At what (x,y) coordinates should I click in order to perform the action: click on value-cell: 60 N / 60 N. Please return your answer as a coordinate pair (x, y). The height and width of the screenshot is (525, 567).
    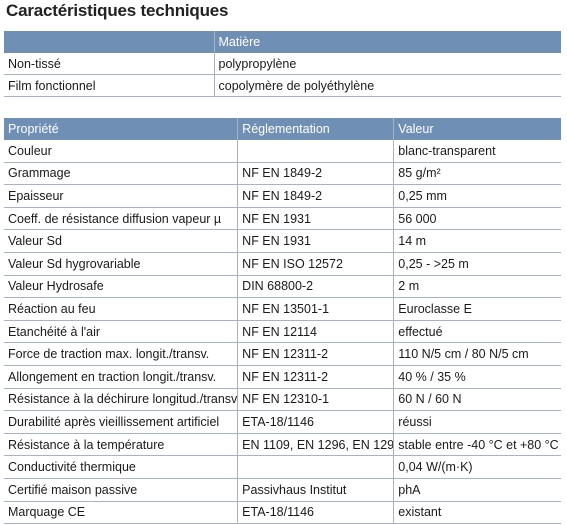
    Looking at the image, I should click on (477, 400).